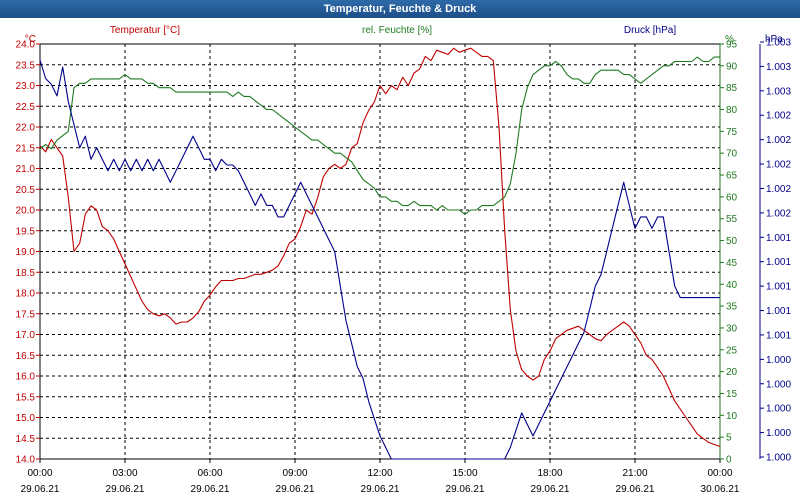 The height and width of the screenshot is (500, 800). What do you see at coordinates (729, 438) in the screenshot?
I see `humidity-tick-label: 5` at bounding box center [729, 438].